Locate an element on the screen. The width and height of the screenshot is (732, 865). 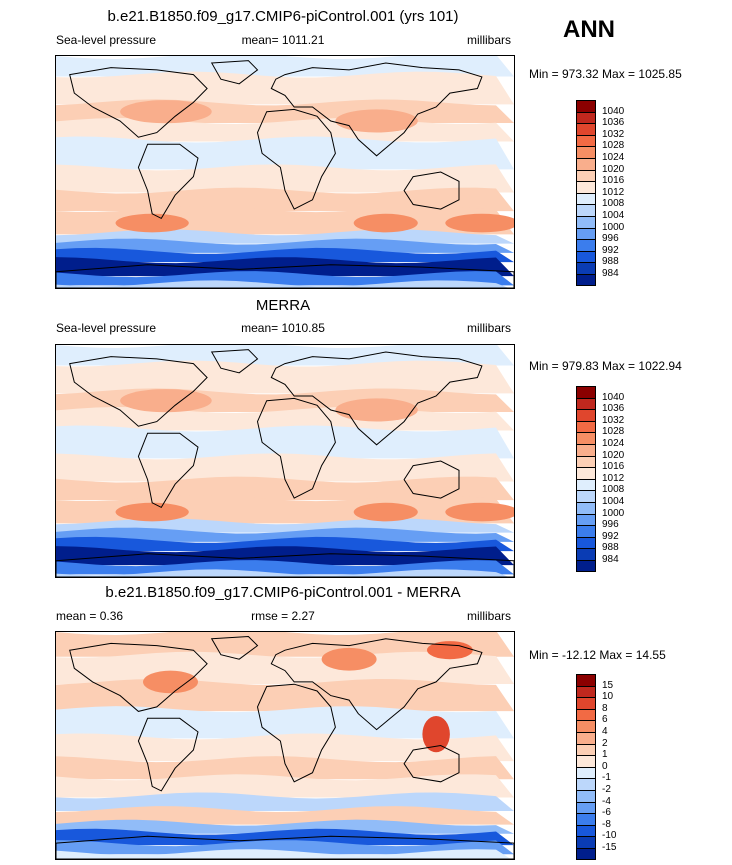
colorbar-label: 1 is located at coordinates (605, 755).